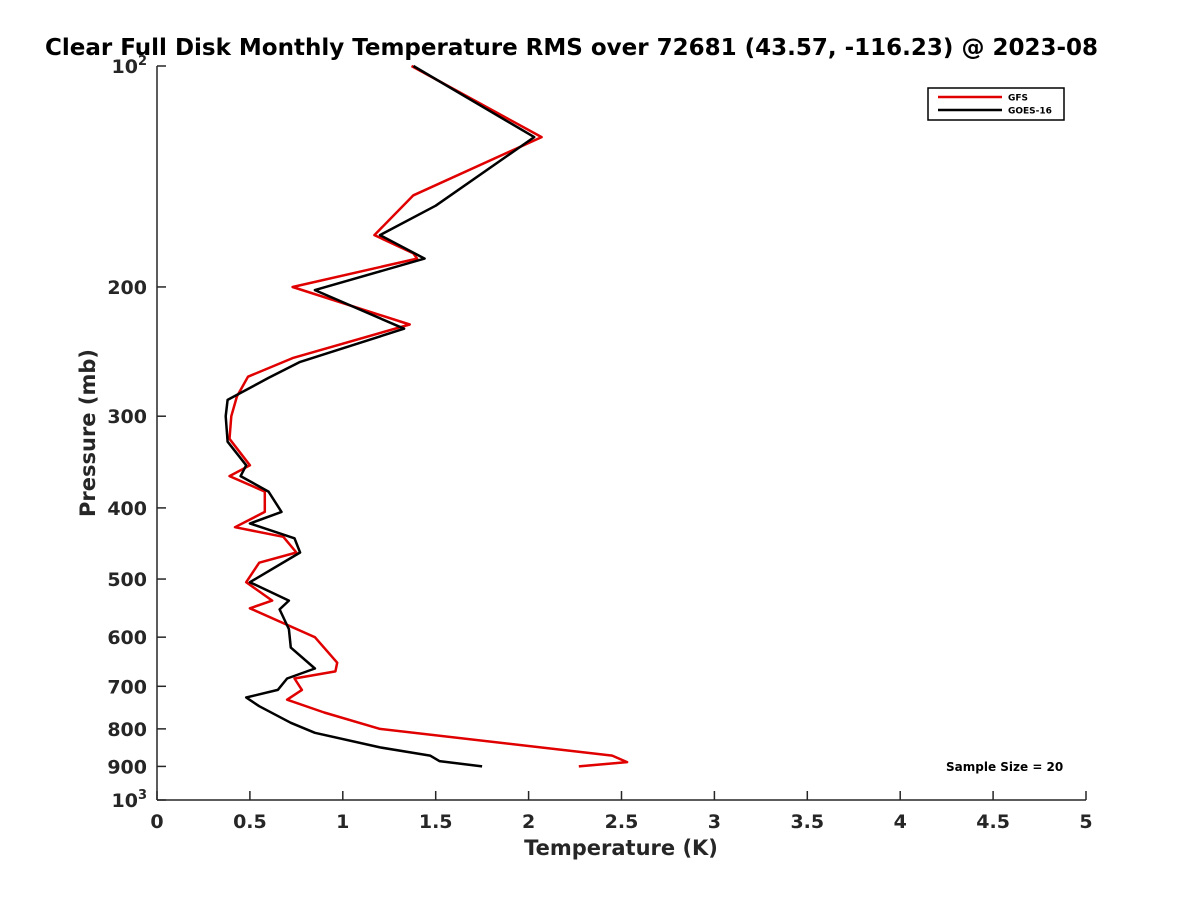  Describe the element at coordinates (130, 66) in the screenshot. I see `y-tick-label: 10²` at that location.